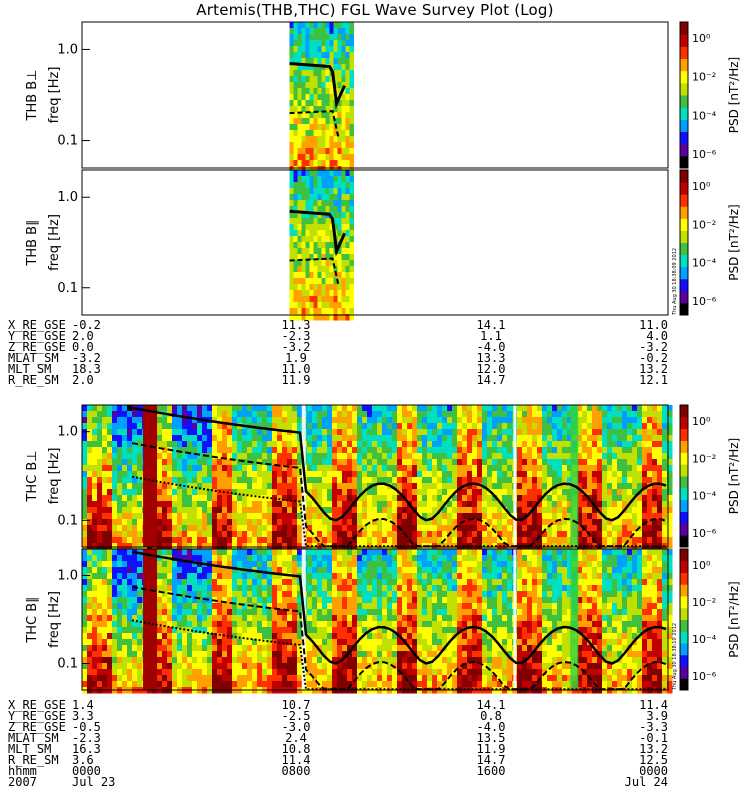  I want to click on ephem-value: -0.5, so click(86, 727).